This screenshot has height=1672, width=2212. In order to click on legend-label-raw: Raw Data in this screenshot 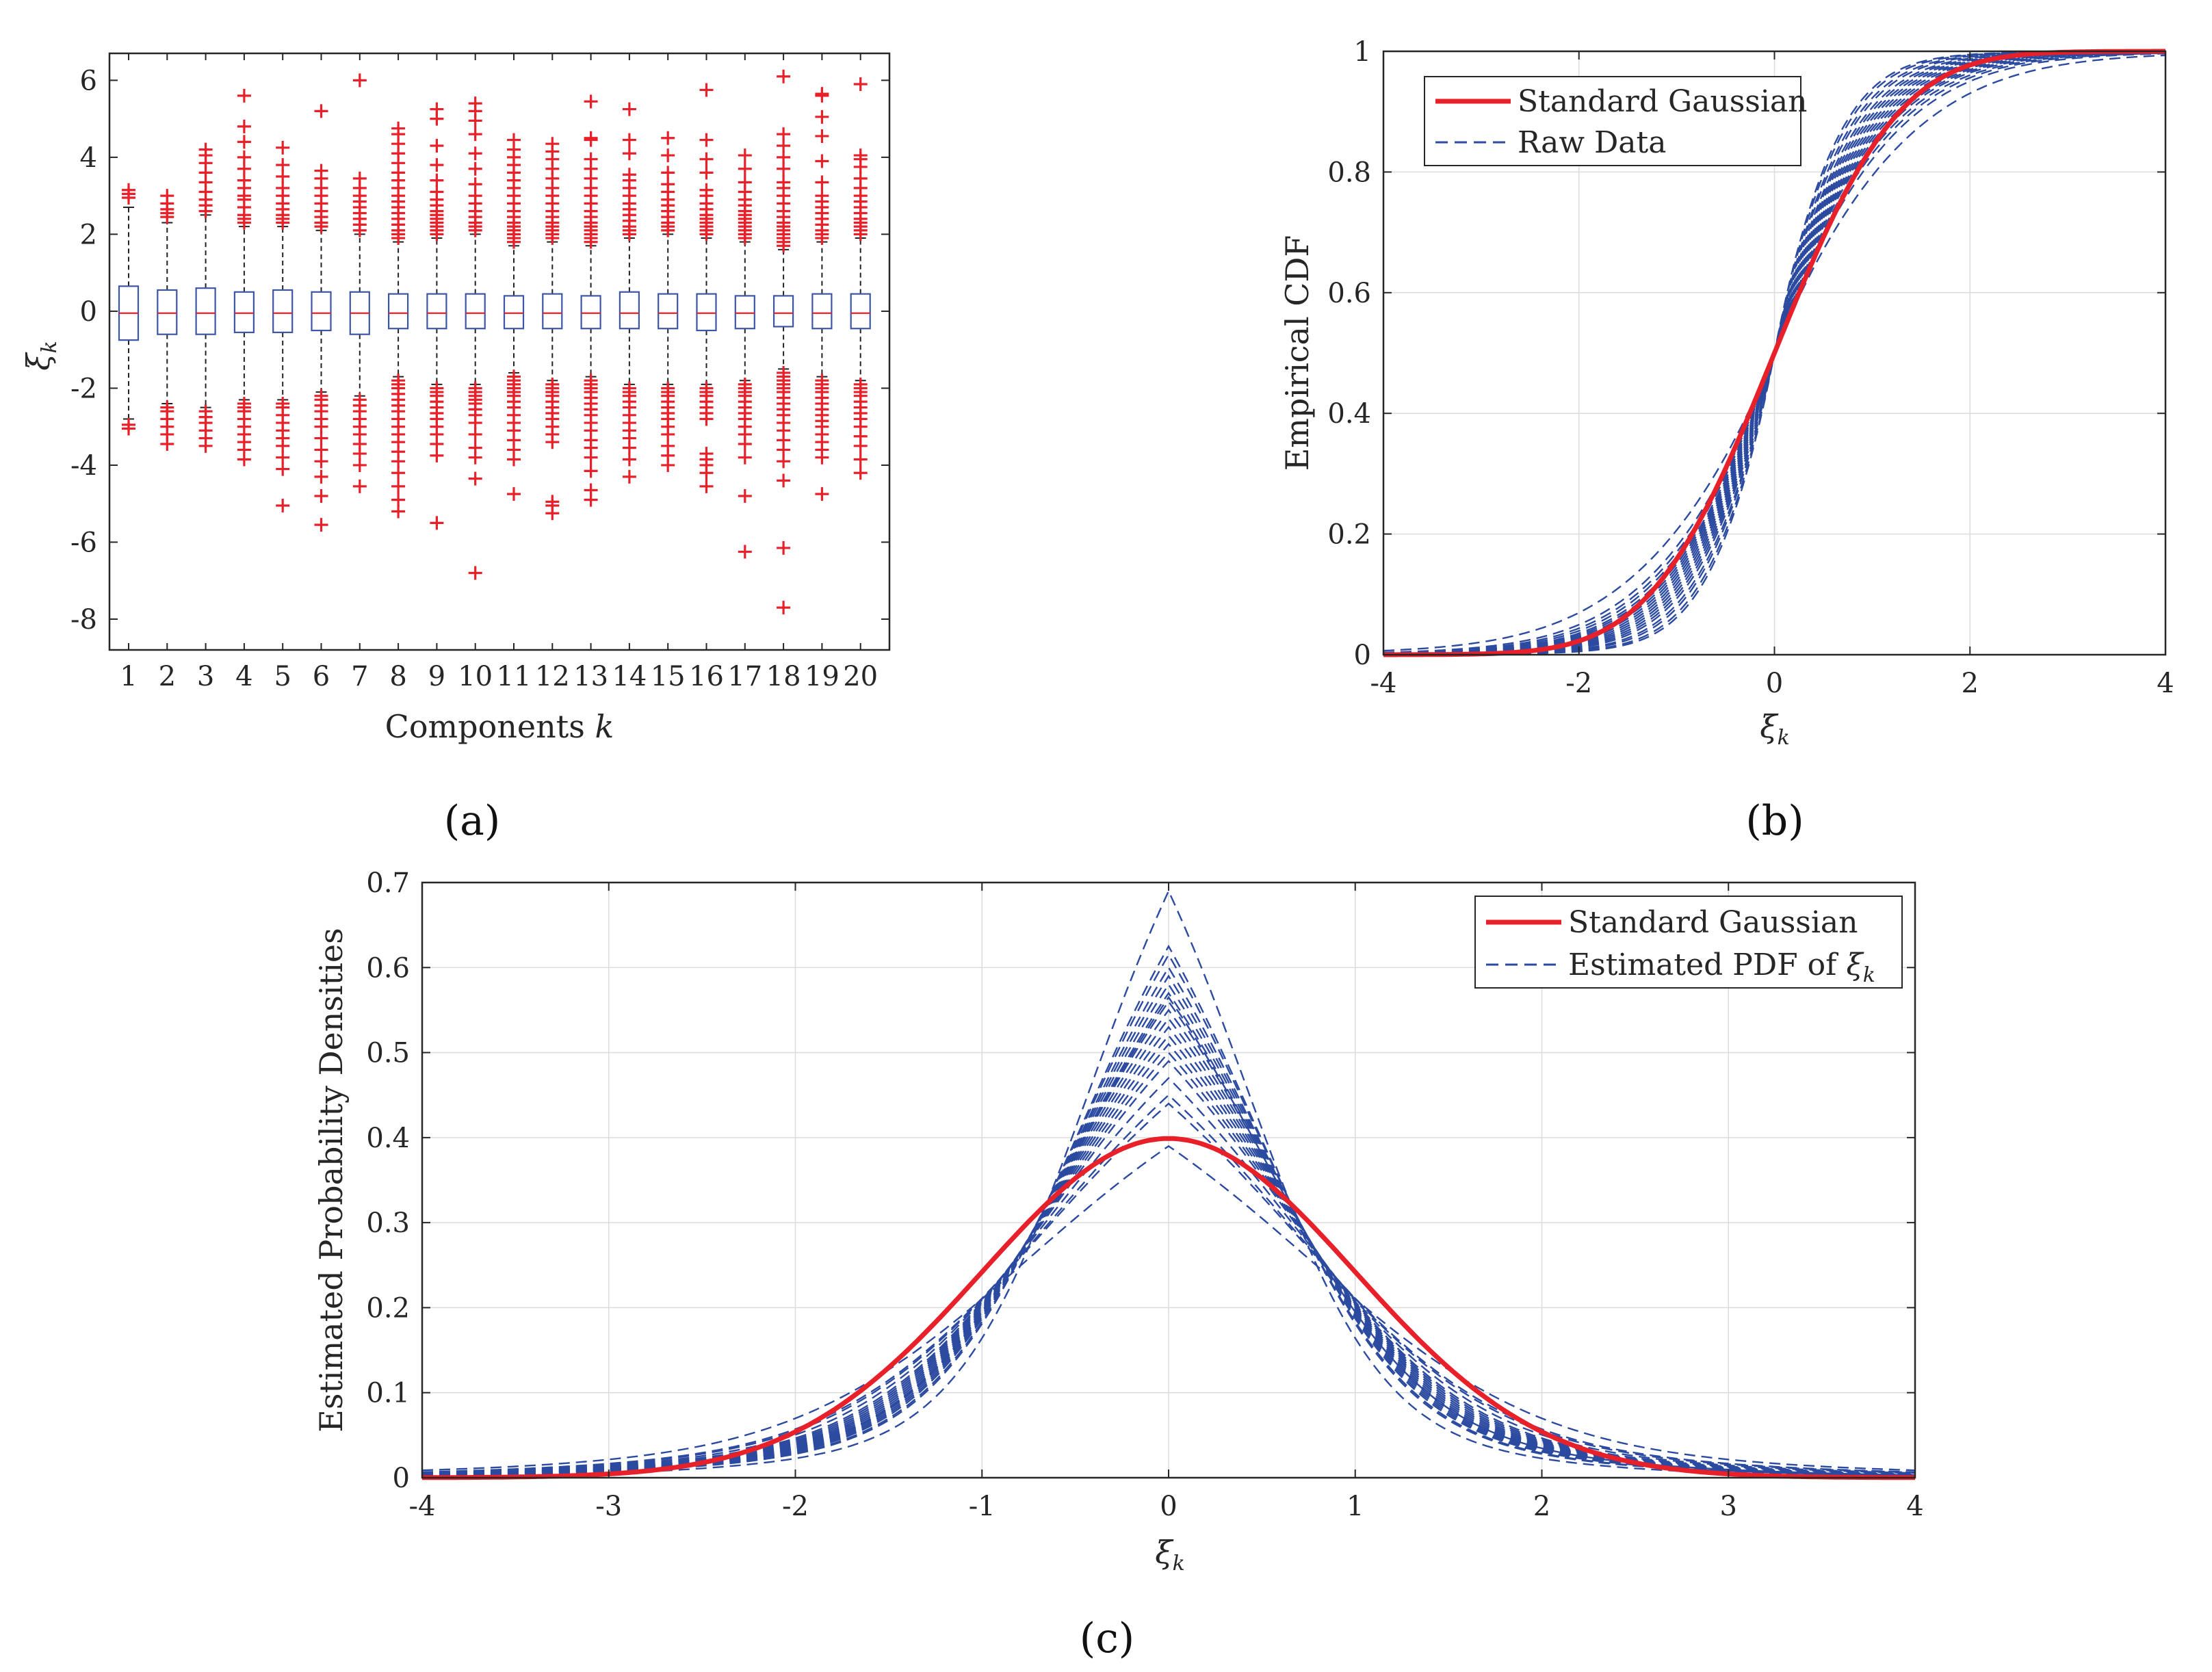, I will do `click(1592, 143)`.